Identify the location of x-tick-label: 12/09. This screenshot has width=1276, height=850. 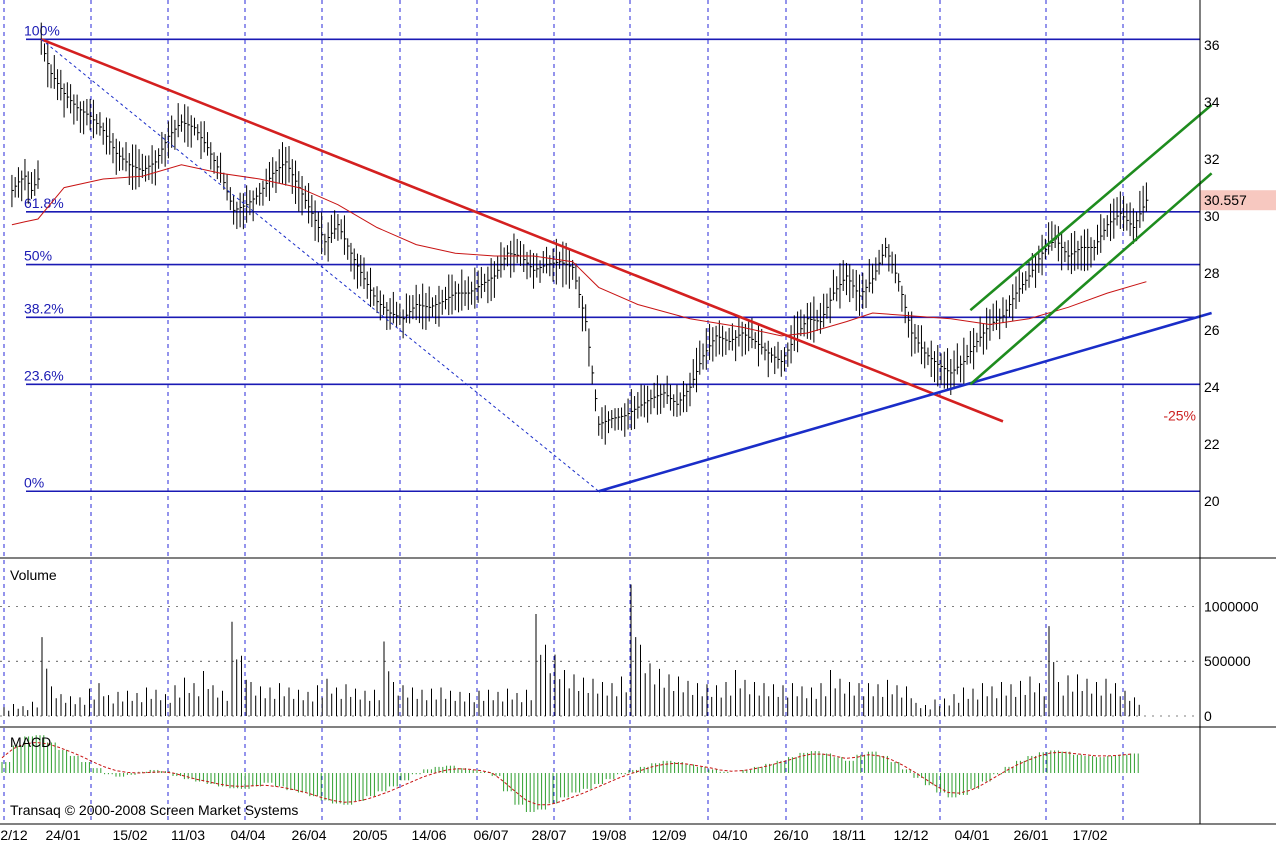
(668, 835).